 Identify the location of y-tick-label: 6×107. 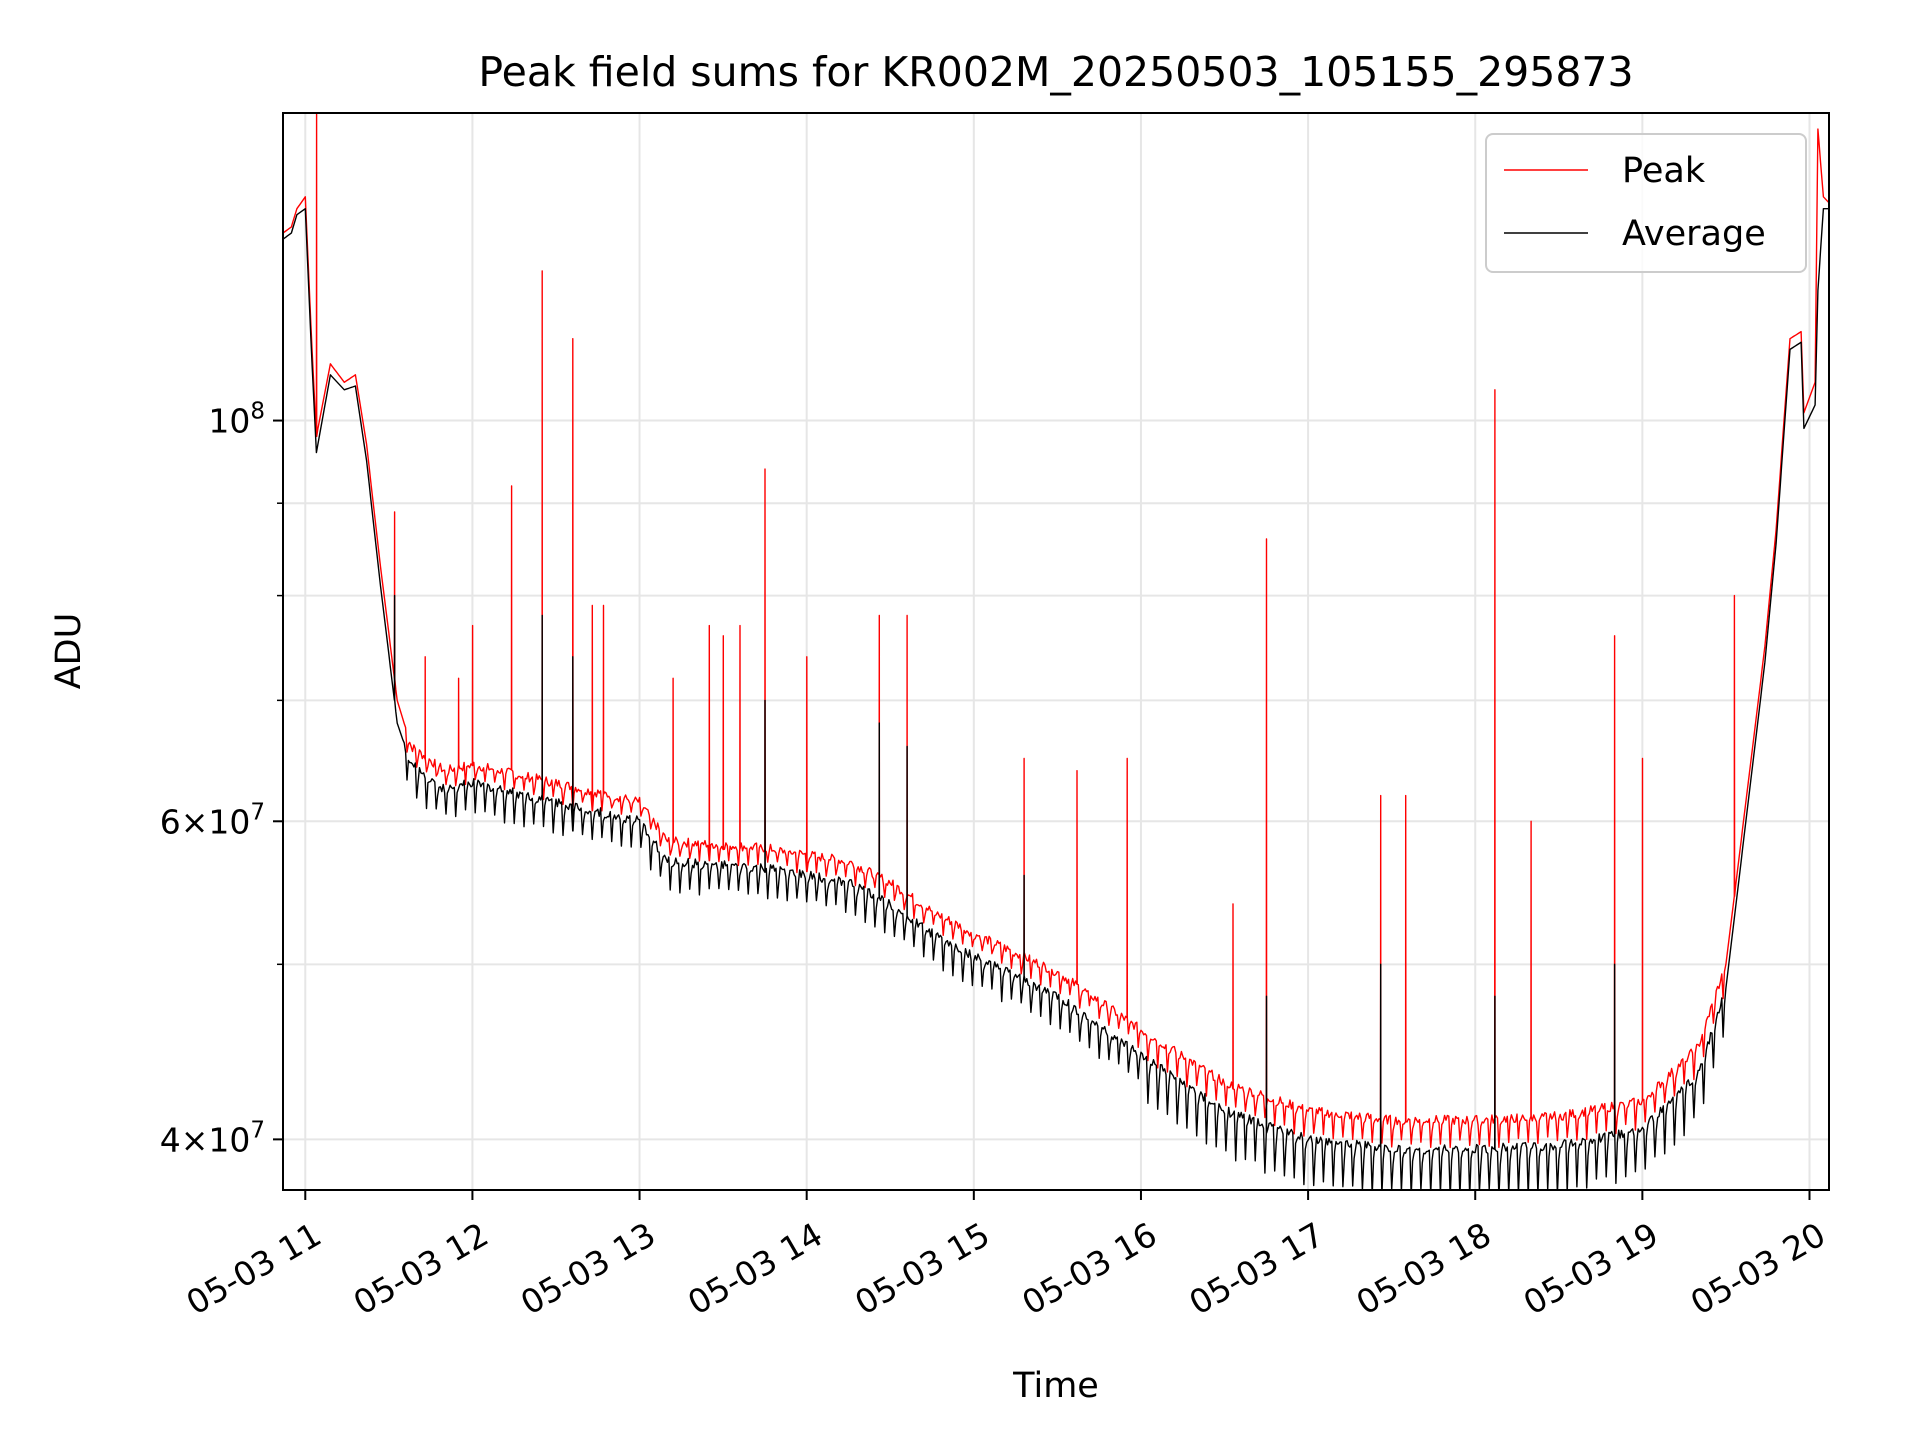
(212, 820).